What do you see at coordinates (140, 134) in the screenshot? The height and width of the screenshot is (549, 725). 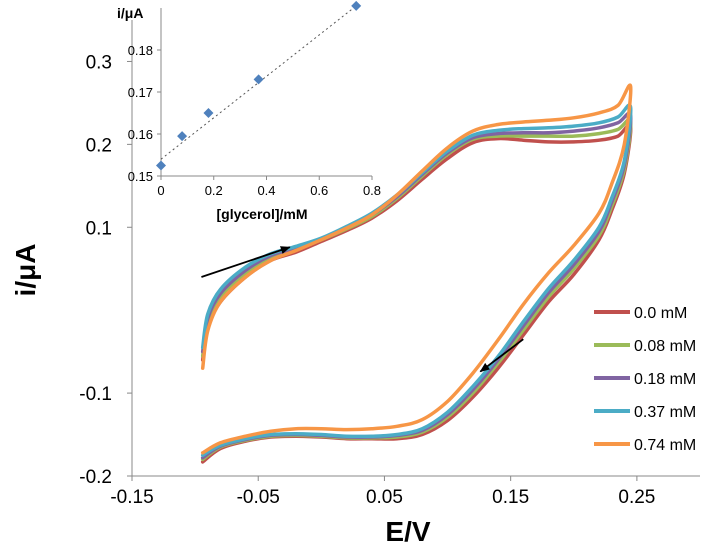 I see `inset-y-tick-label: 0.16` at bounding box center [140, 134].